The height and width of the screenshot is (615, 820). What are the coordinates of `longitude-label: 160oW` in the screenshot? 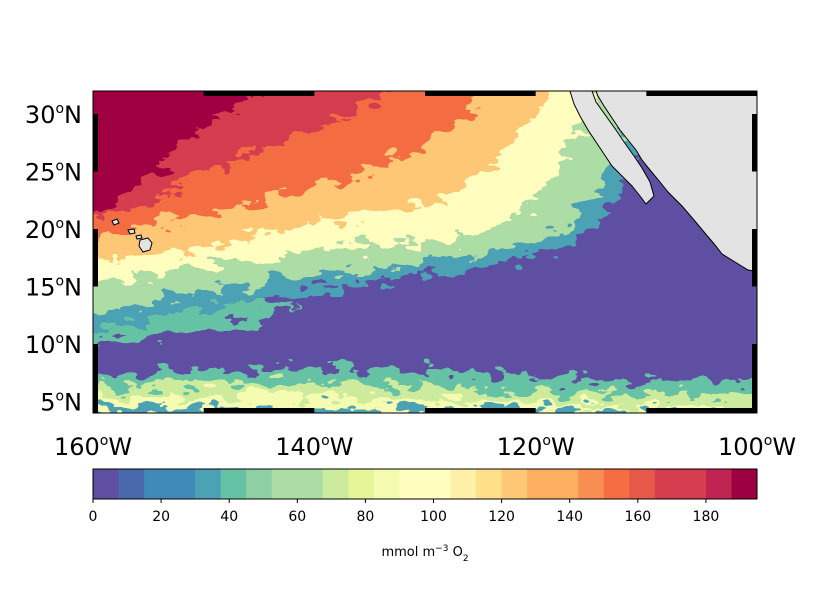 It's located at (93, 447).